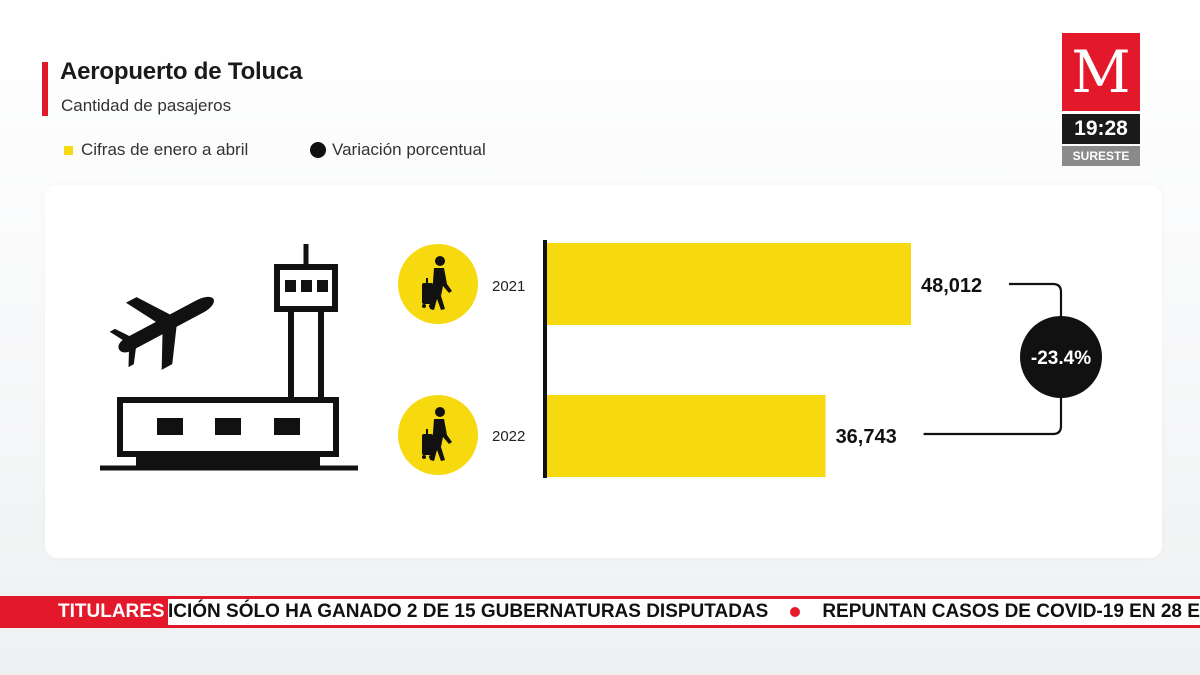 This screenshot has height=675, width=1200. I want to click on bar-2022, so click(686, 436).